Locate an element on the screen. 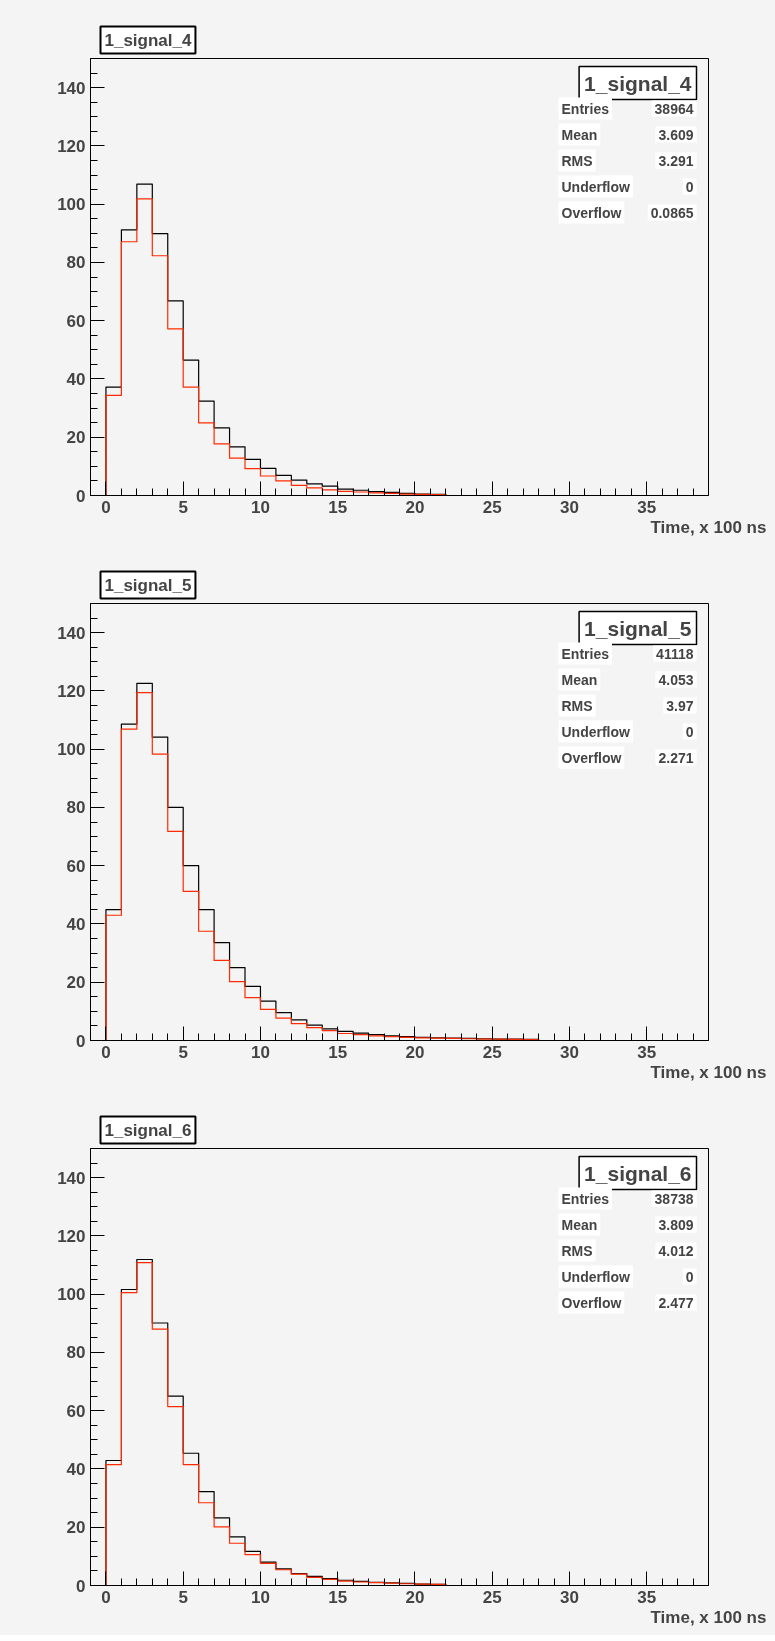 This screenshot has width=775, height=1641. annotation: 2.477 is located at coordinates (676, 1302).